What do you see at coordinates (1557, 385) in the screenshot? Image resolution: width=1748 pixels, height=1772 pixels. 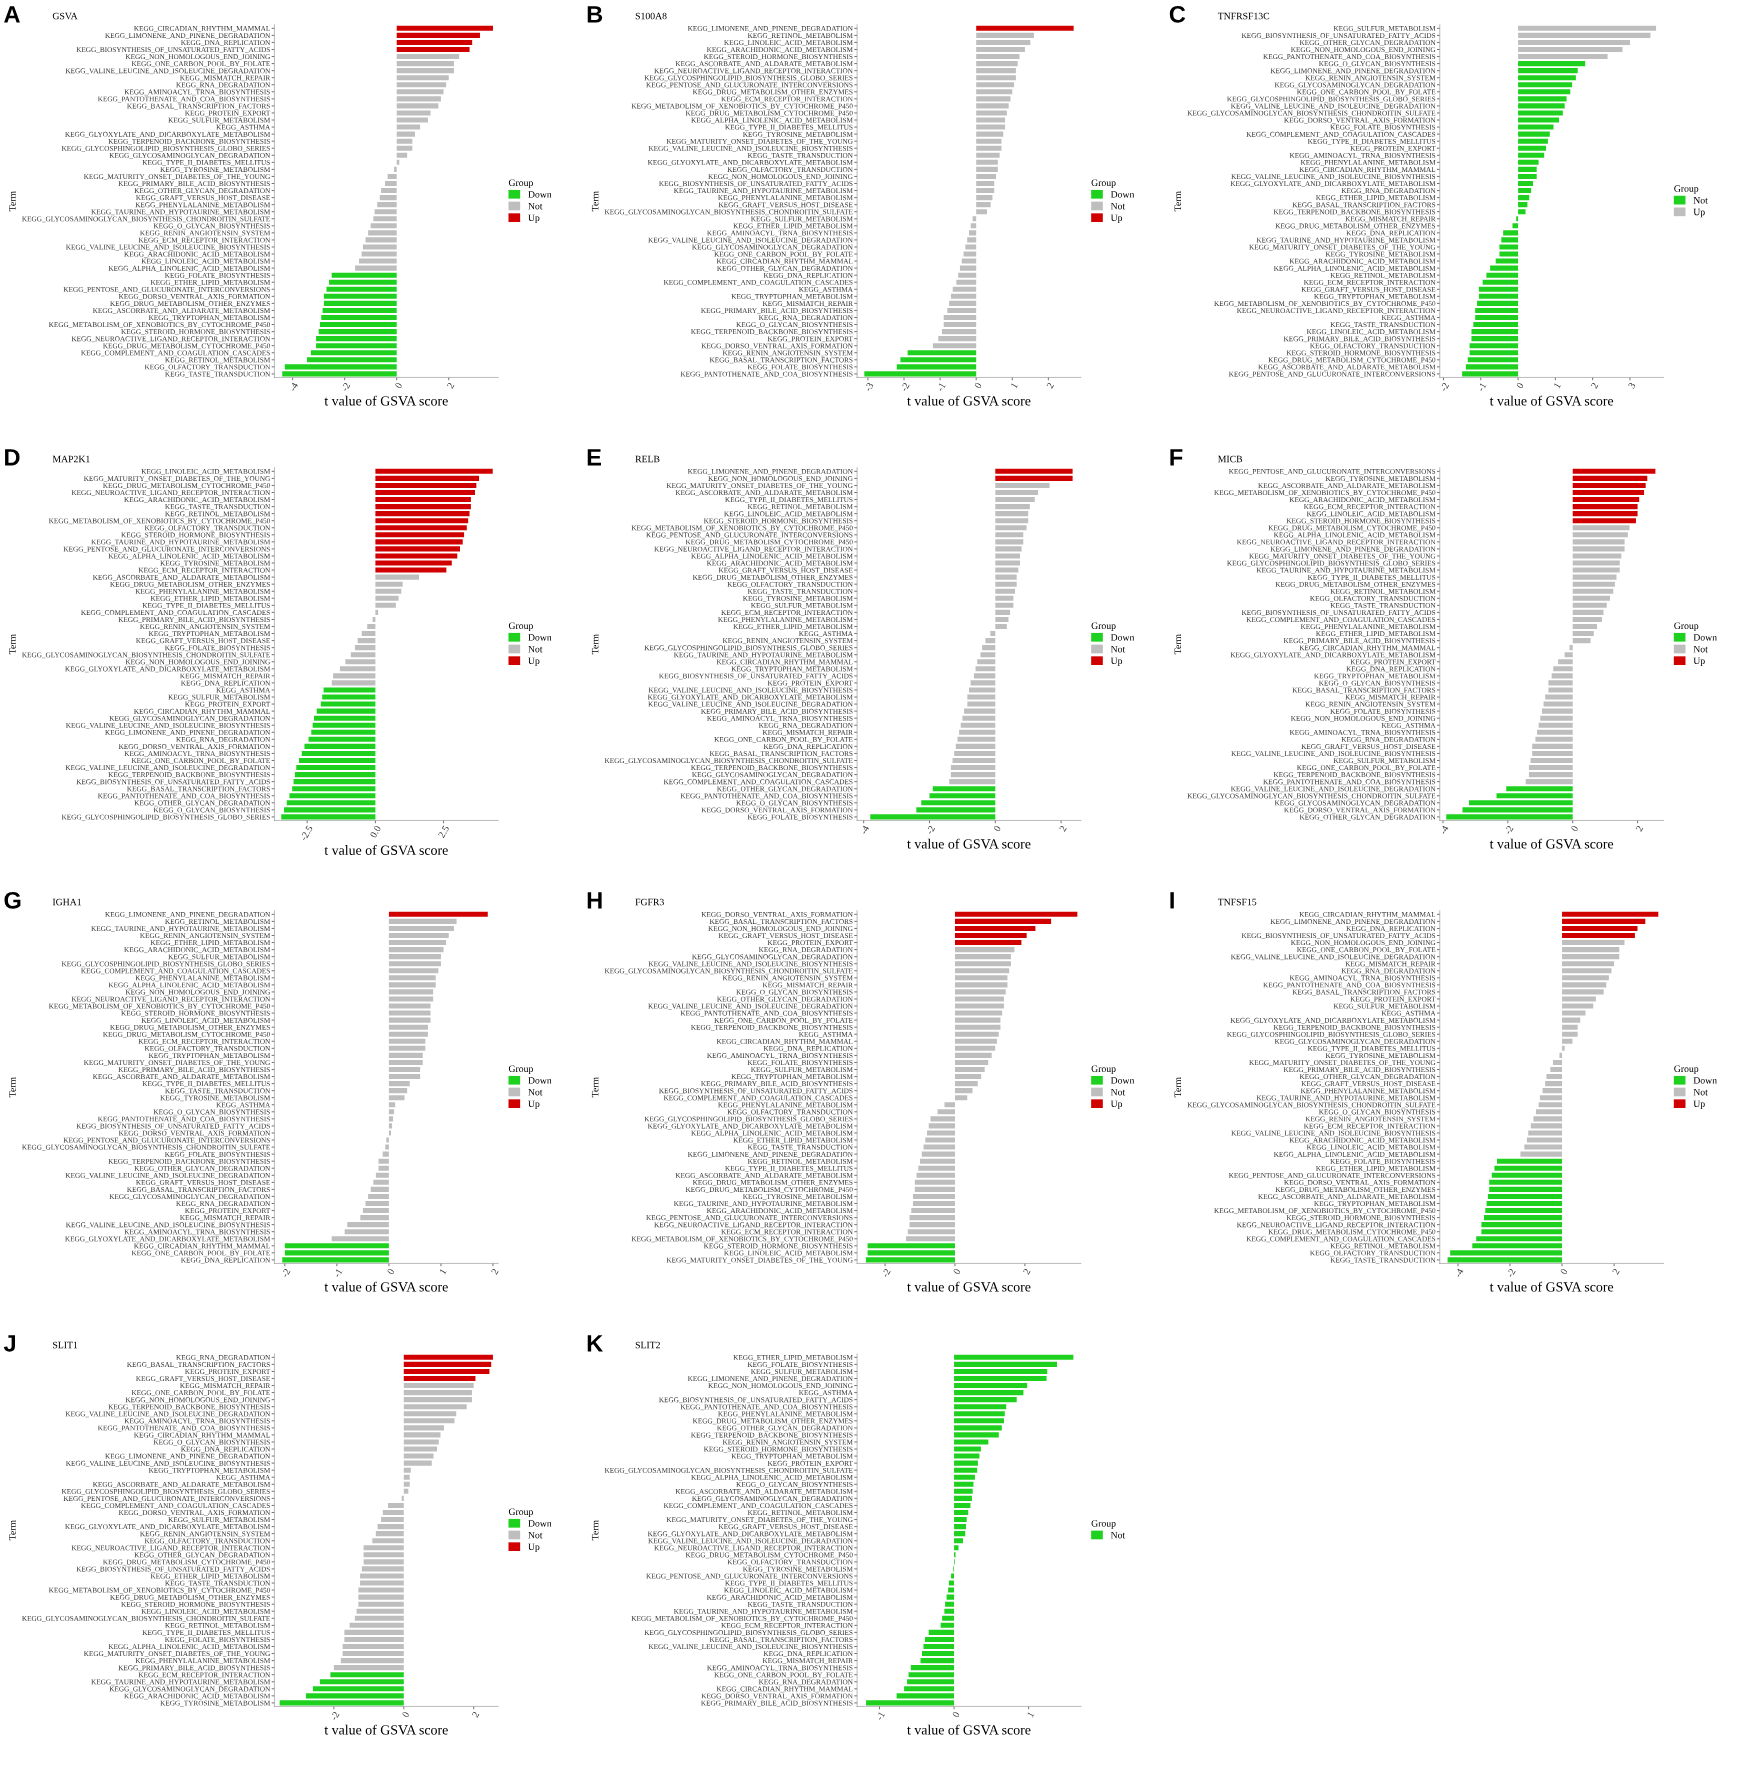 I see `x-tick-label: 1` at bounding box center [1557, 385].